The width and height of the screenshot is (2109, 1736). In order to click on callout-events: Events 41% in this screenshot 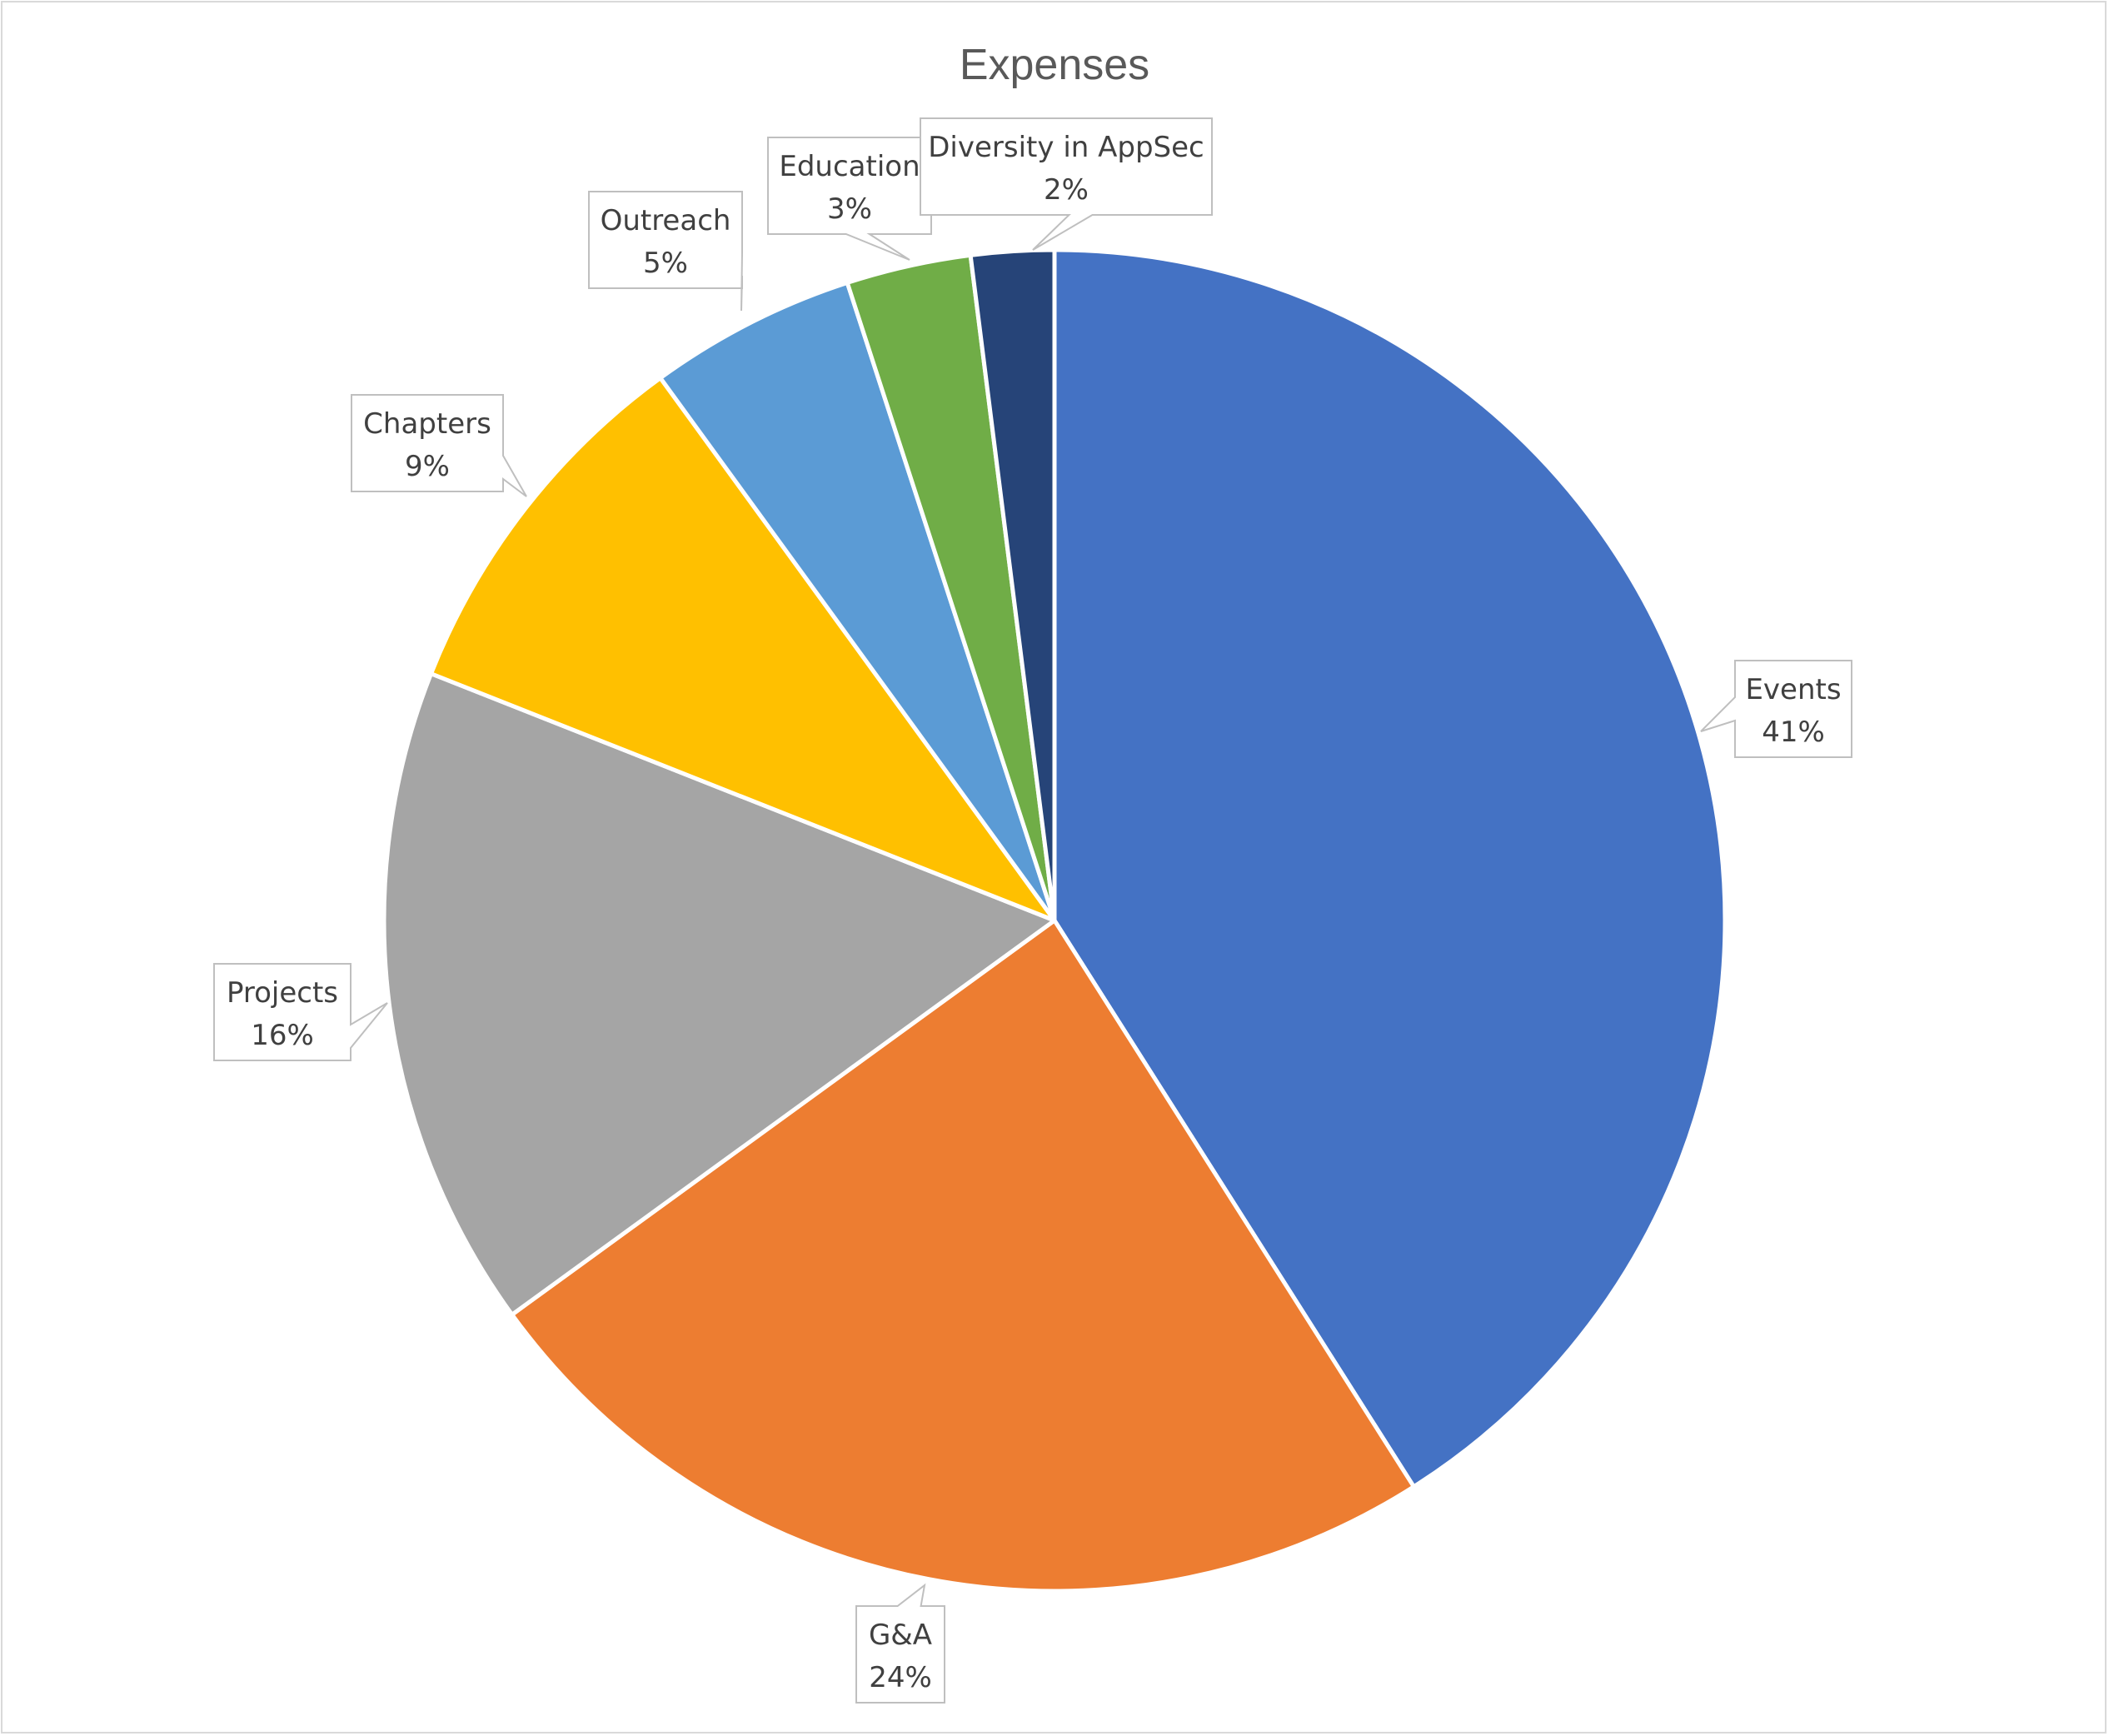, I will do `click(1776, 709)`.